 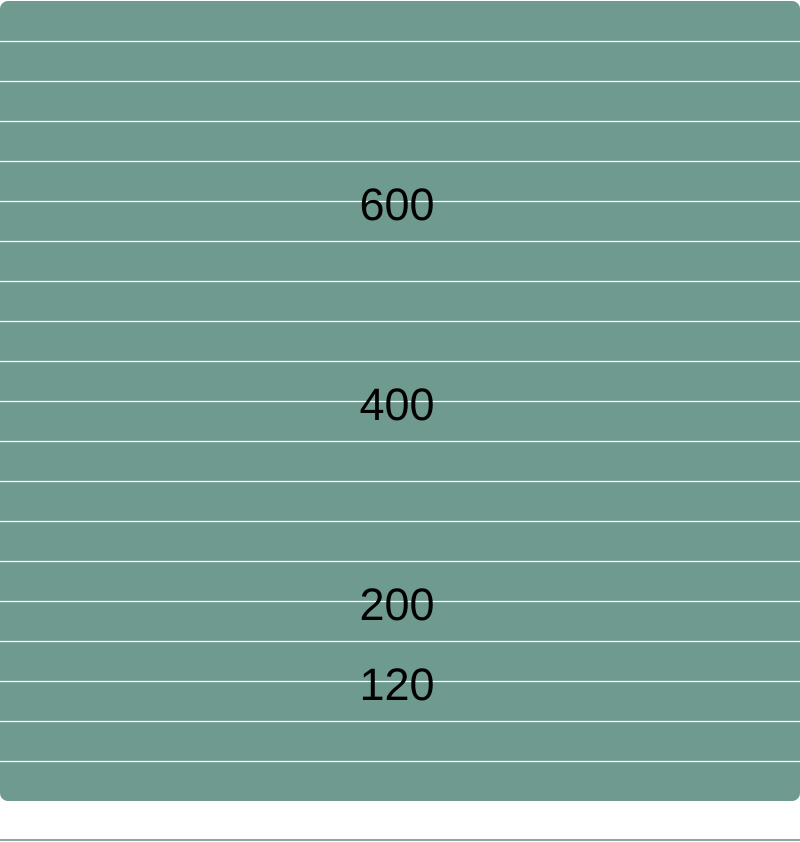 What do you see at coordinates (396, 444) in the screenshot?
I see `scale-labels: 600 400 200 120` at bounding box center [396, 444].